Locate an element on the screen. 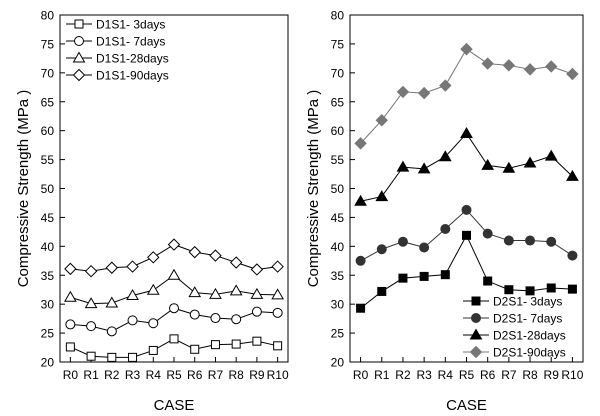 This screenshot has height=416, width=600. legend-label: D1S1- 7days is located at coordinates (130, 42).